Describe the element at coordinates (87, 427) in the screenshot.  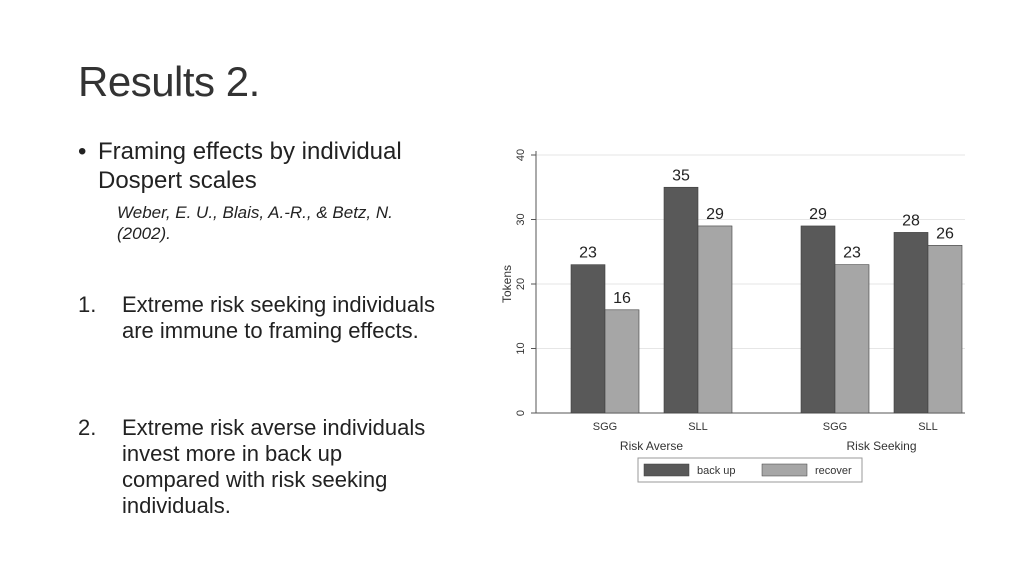
I see `item-number: 2.` at that location.